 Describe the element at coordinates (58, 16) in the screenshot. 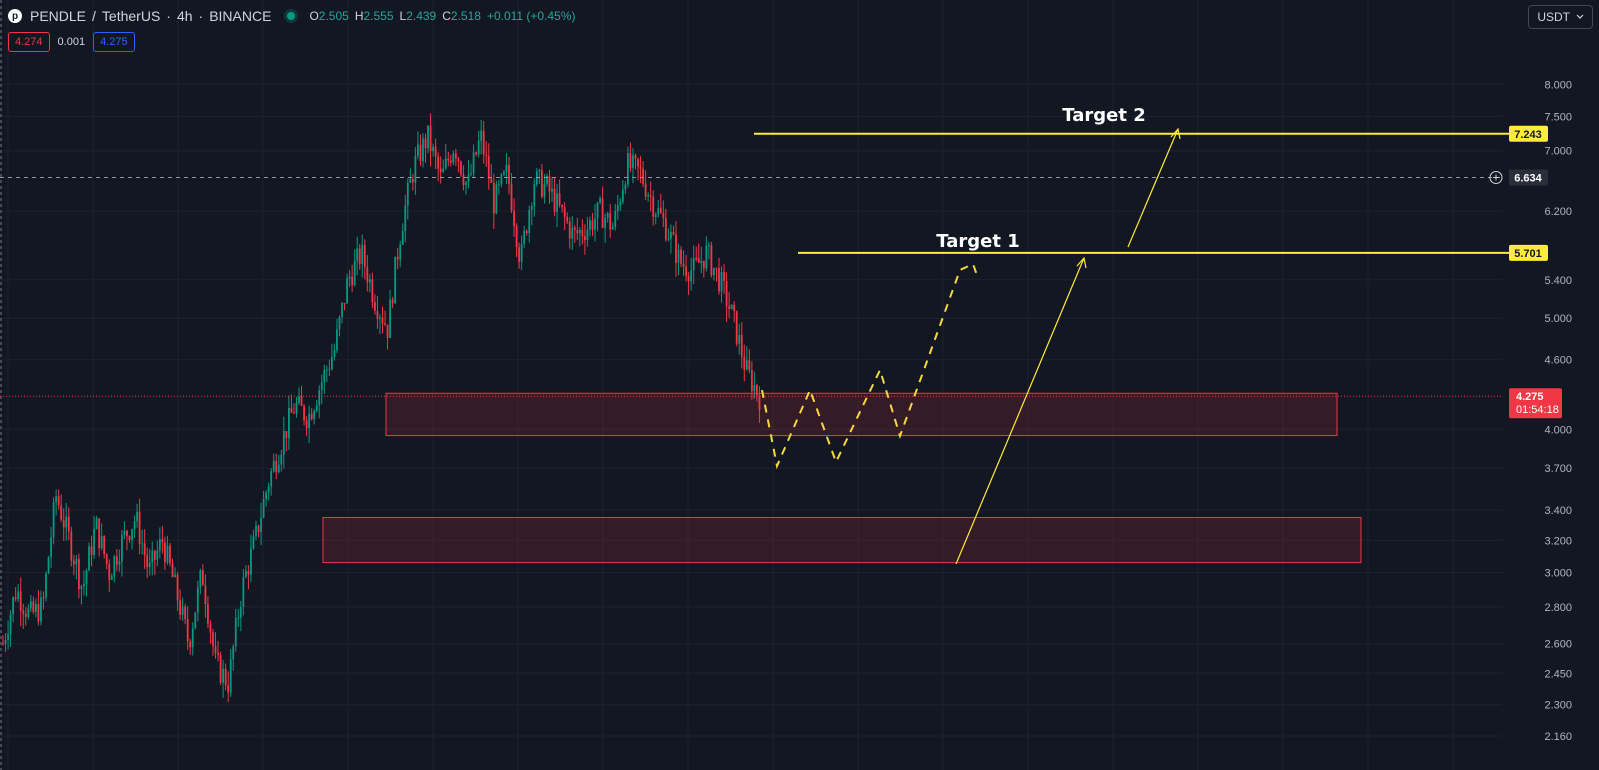

I see `symbol-name: PENDLE` at that location.